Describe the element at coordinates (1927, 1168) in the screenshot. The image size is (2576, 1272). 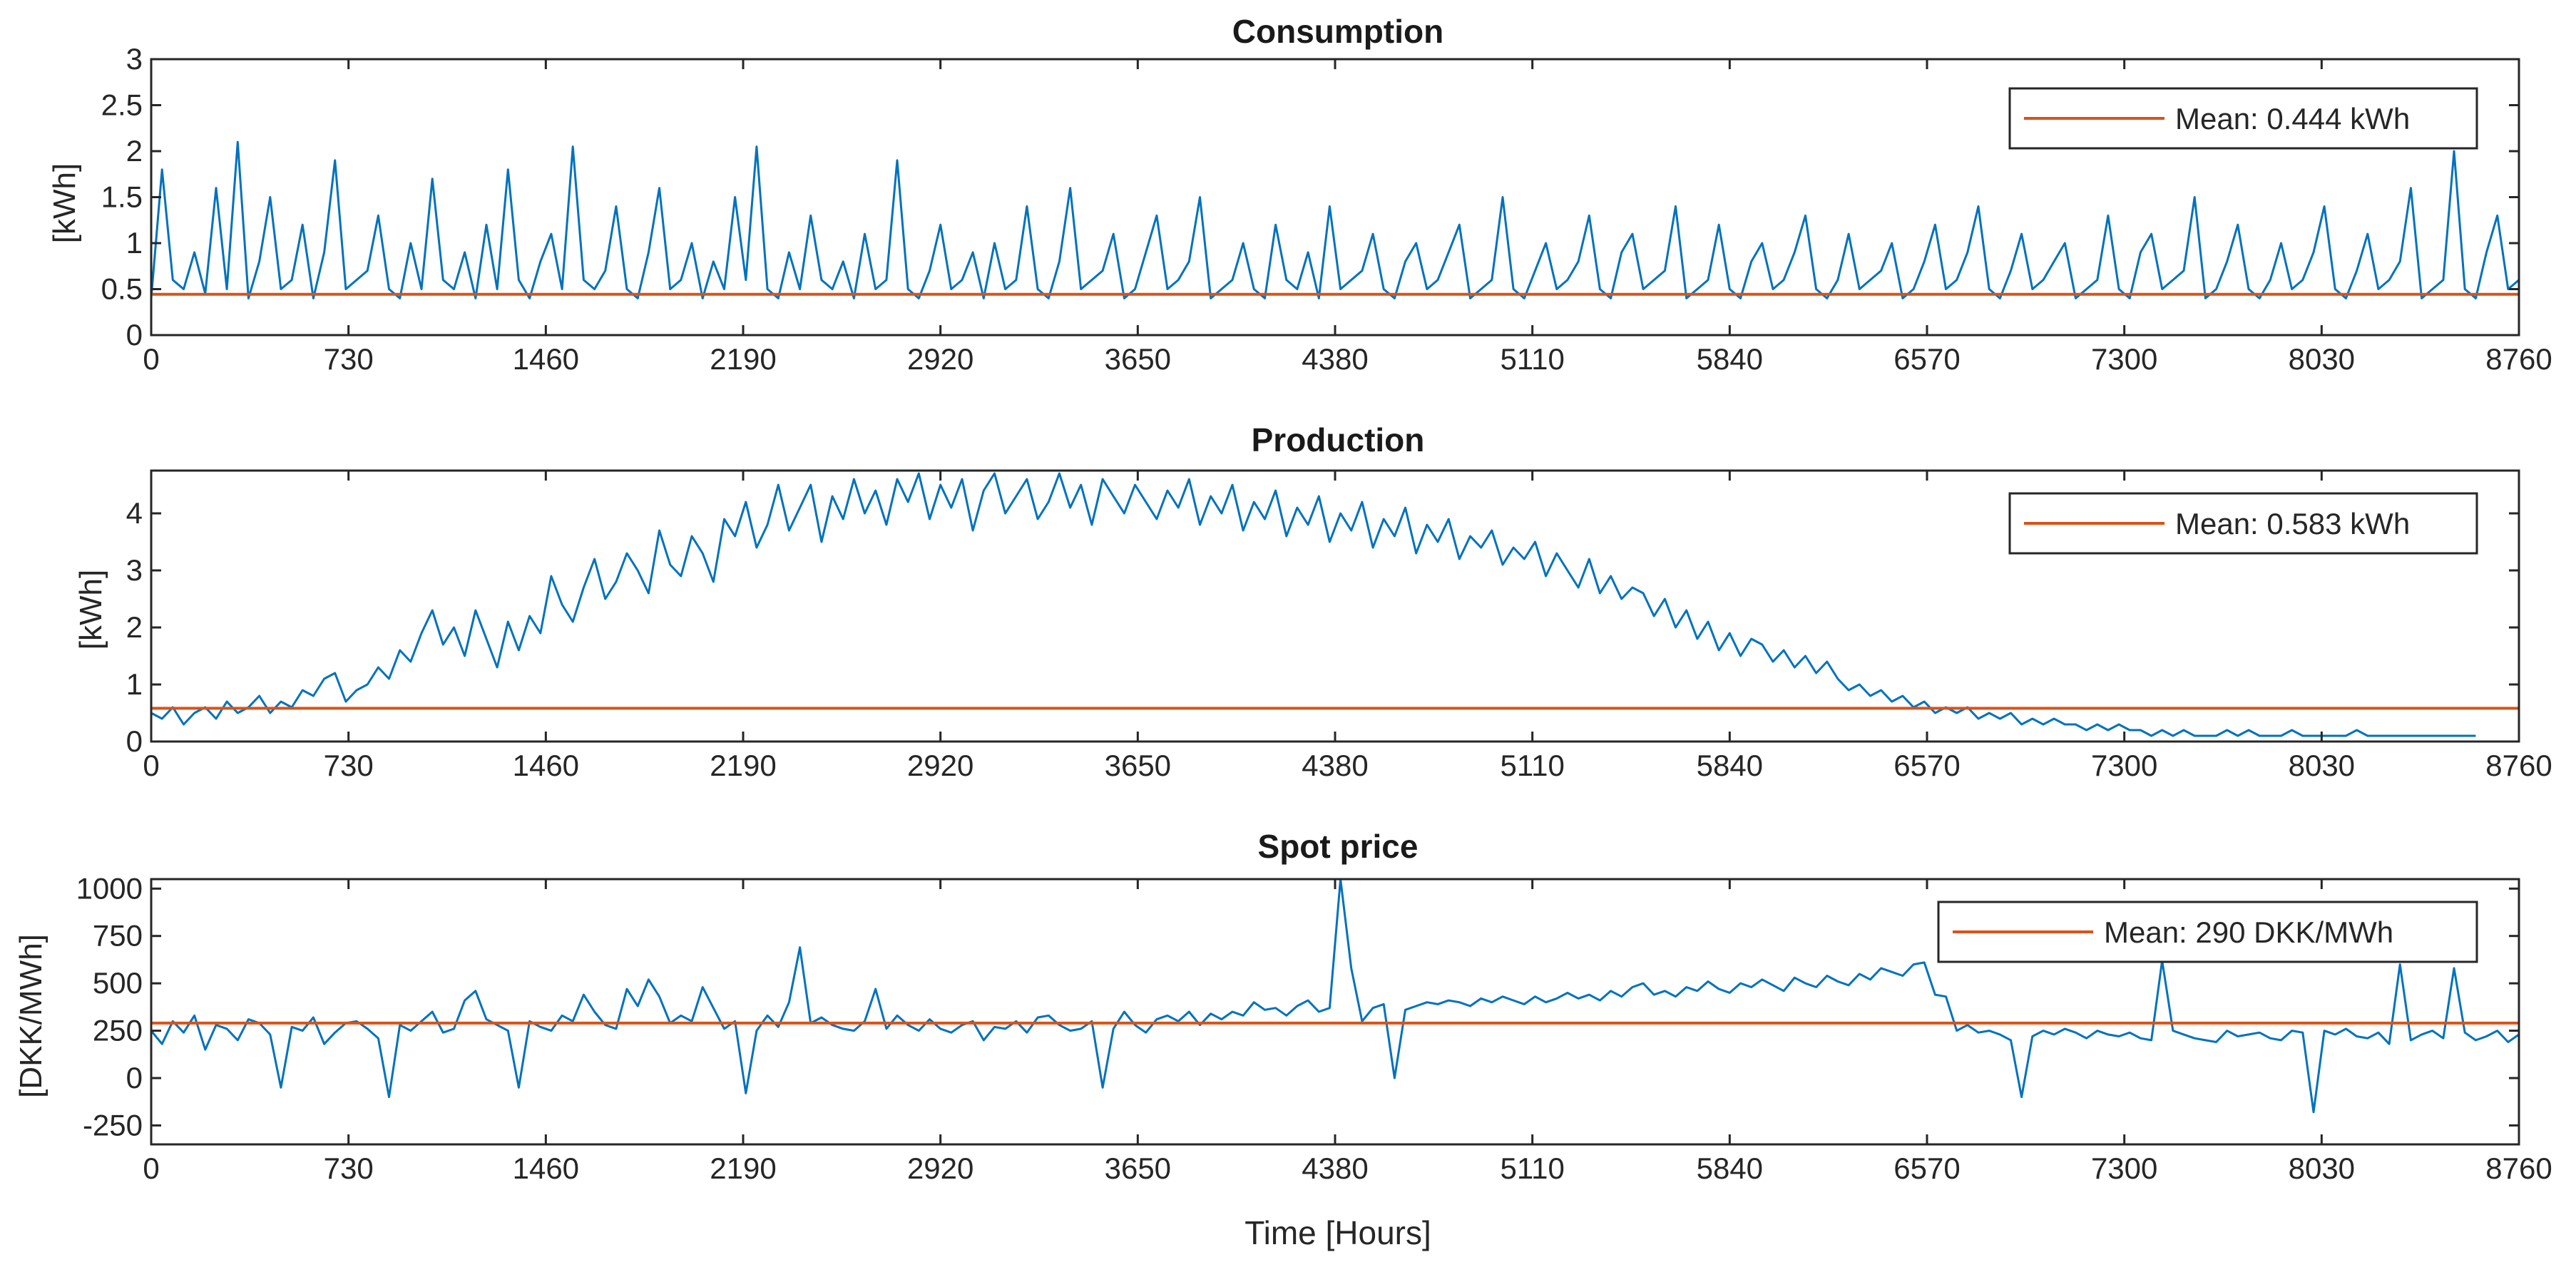
I see `spot-price-x-tick-label: 6570` at that location.